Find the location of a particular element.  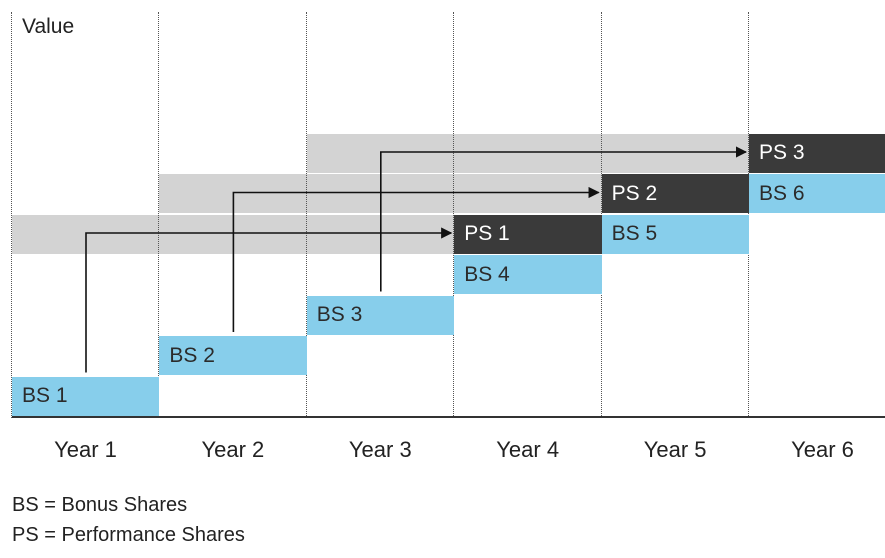

bonus-share-box-5: BS 5 is located at coordinates (675, 234).